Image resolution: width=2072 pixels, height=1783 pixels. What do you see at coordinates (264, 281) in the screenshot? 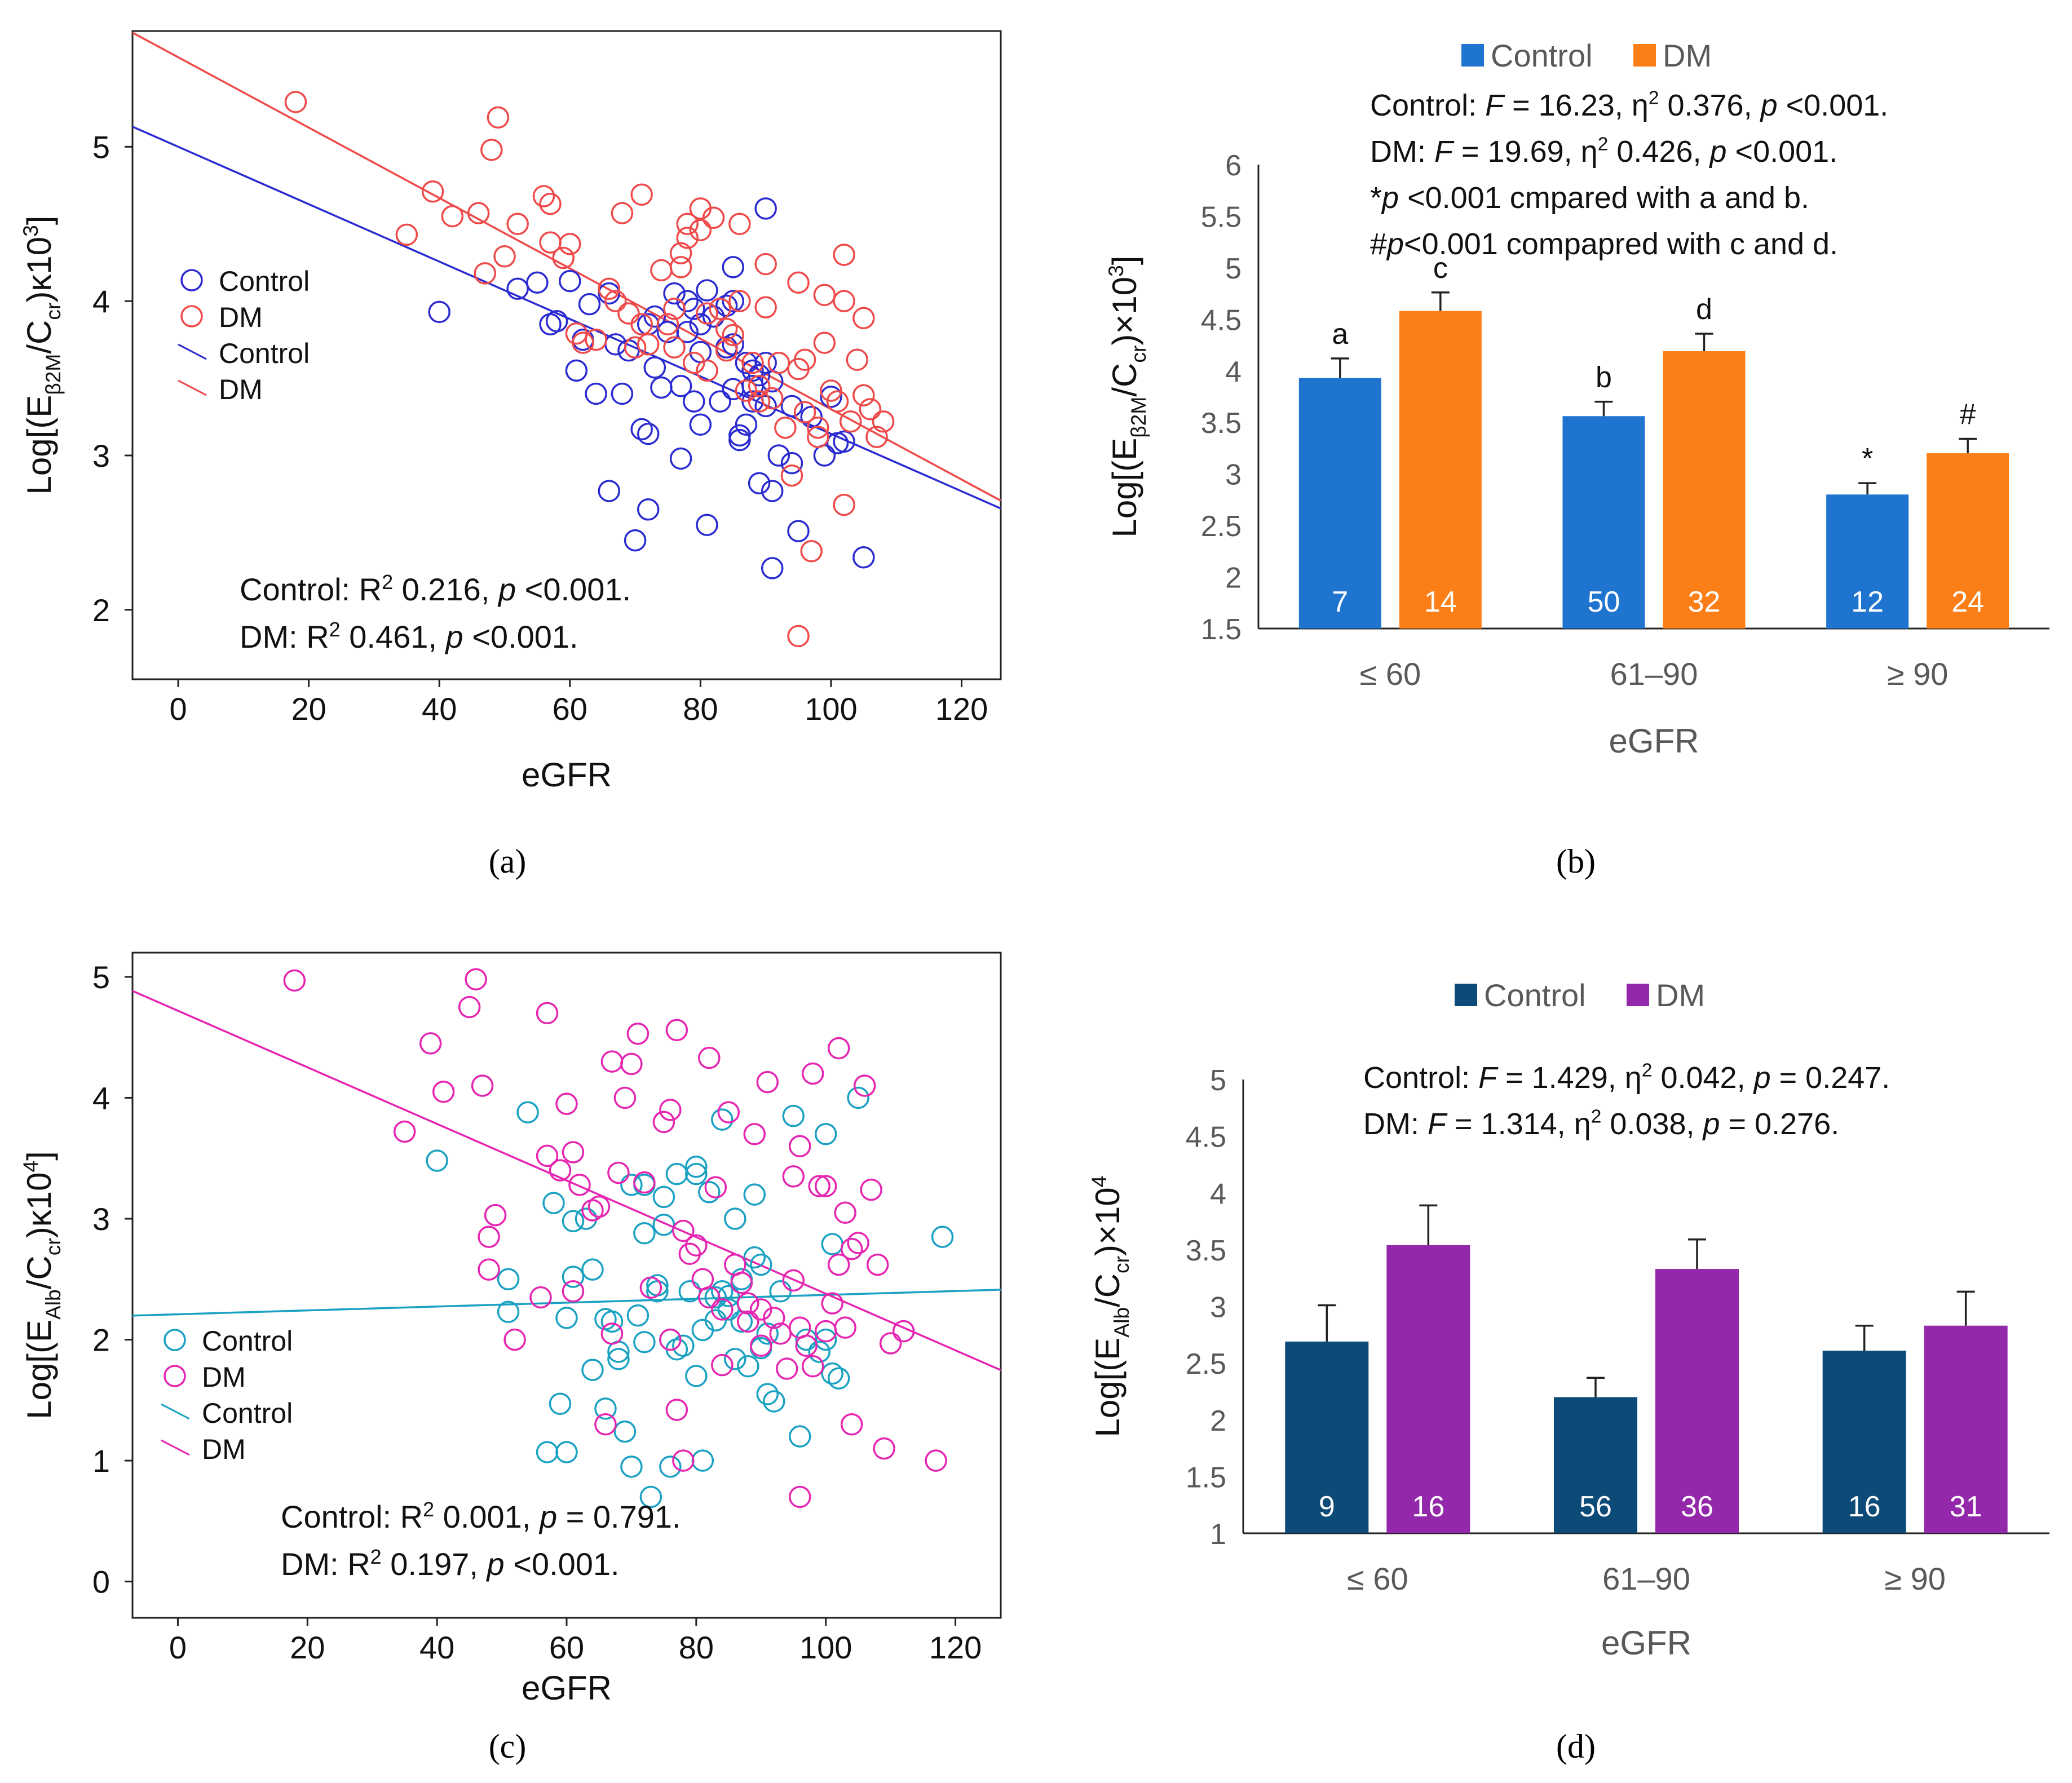
I see `legend-label: Control` at bounding box center [264, 281].